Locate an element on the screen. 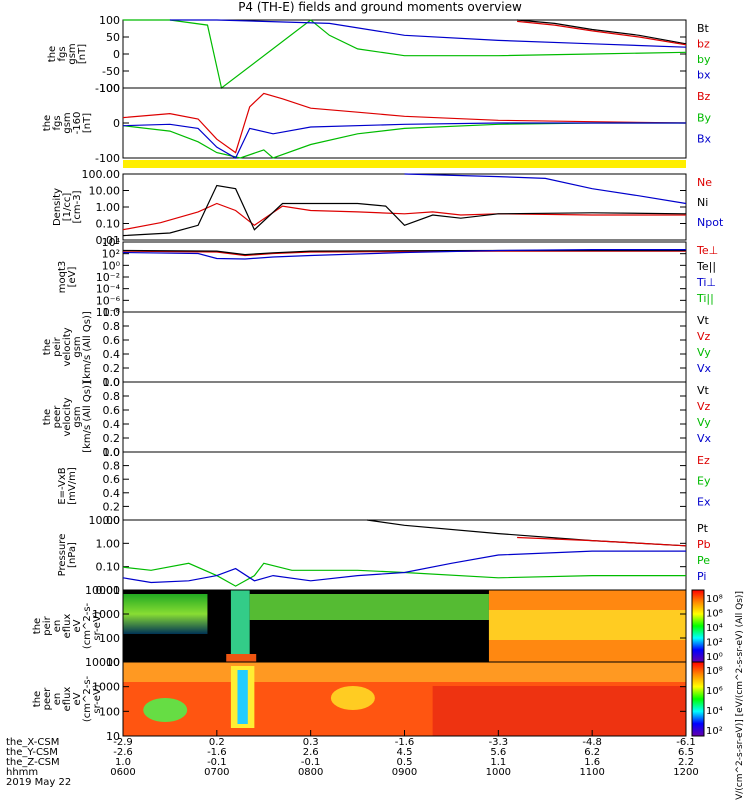 This screenshot has width=750, height=800. xrow-value: 6.2 is located at coordinates (592, 752).